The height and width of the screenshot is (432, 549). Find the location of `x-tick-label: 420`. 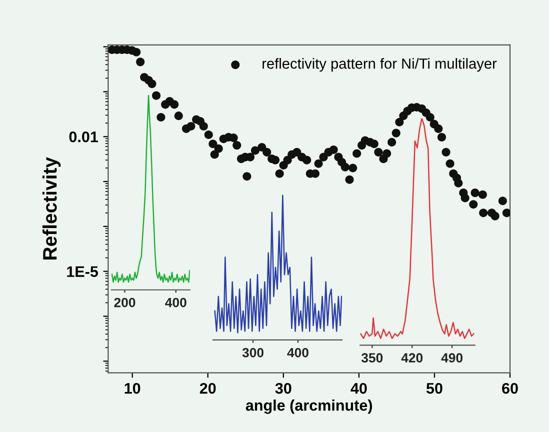

x-tick-label: 420 is located at coordinates (412, 357).